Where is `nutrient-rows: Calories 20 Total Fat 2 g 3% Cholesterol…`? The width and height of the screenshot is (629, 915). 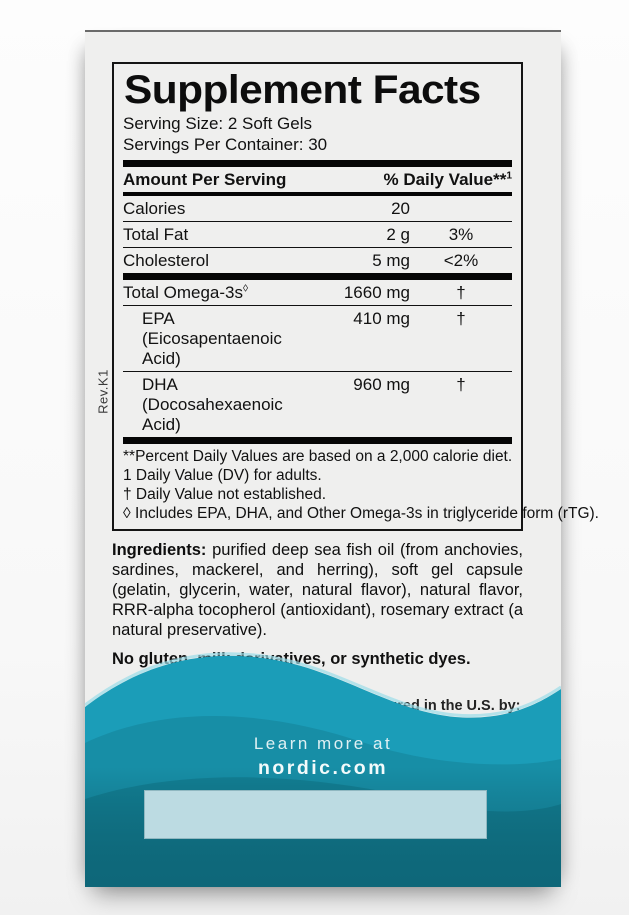 nutrient-rows: Calories 20 Total Fat 2 g 3% Cholesterol… is located at coordinates (317, 234).